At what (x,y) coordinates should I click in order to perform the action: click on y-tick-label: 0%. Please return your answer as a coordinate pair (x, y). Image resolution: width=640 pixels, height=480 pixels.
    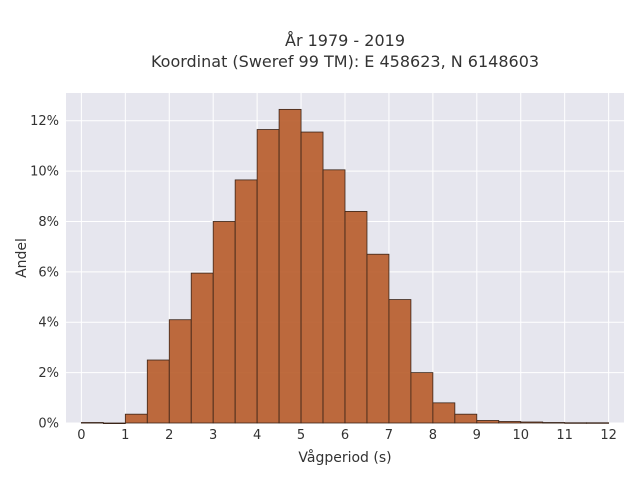
    Looking at the image, I should click on (48, 424).